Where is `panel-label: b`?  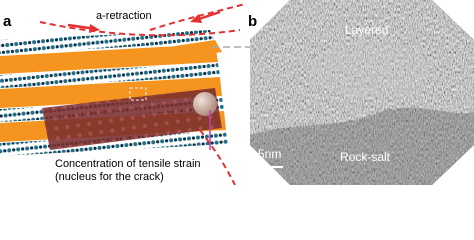
panel-label: b is located at coordinates (252, 21).